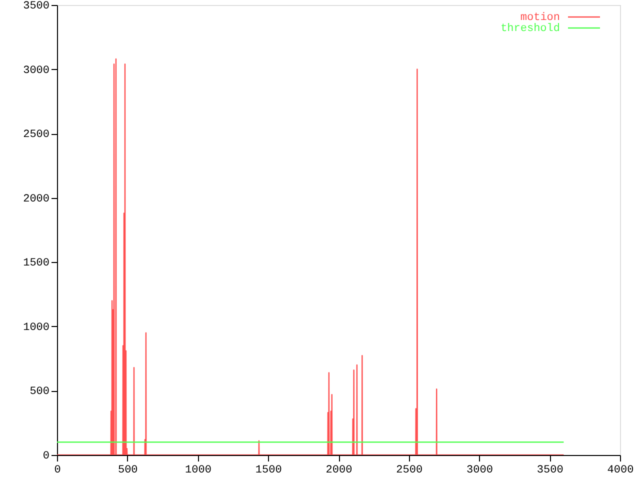  I want to click on x-tick-label: 0, so click(57, 470).